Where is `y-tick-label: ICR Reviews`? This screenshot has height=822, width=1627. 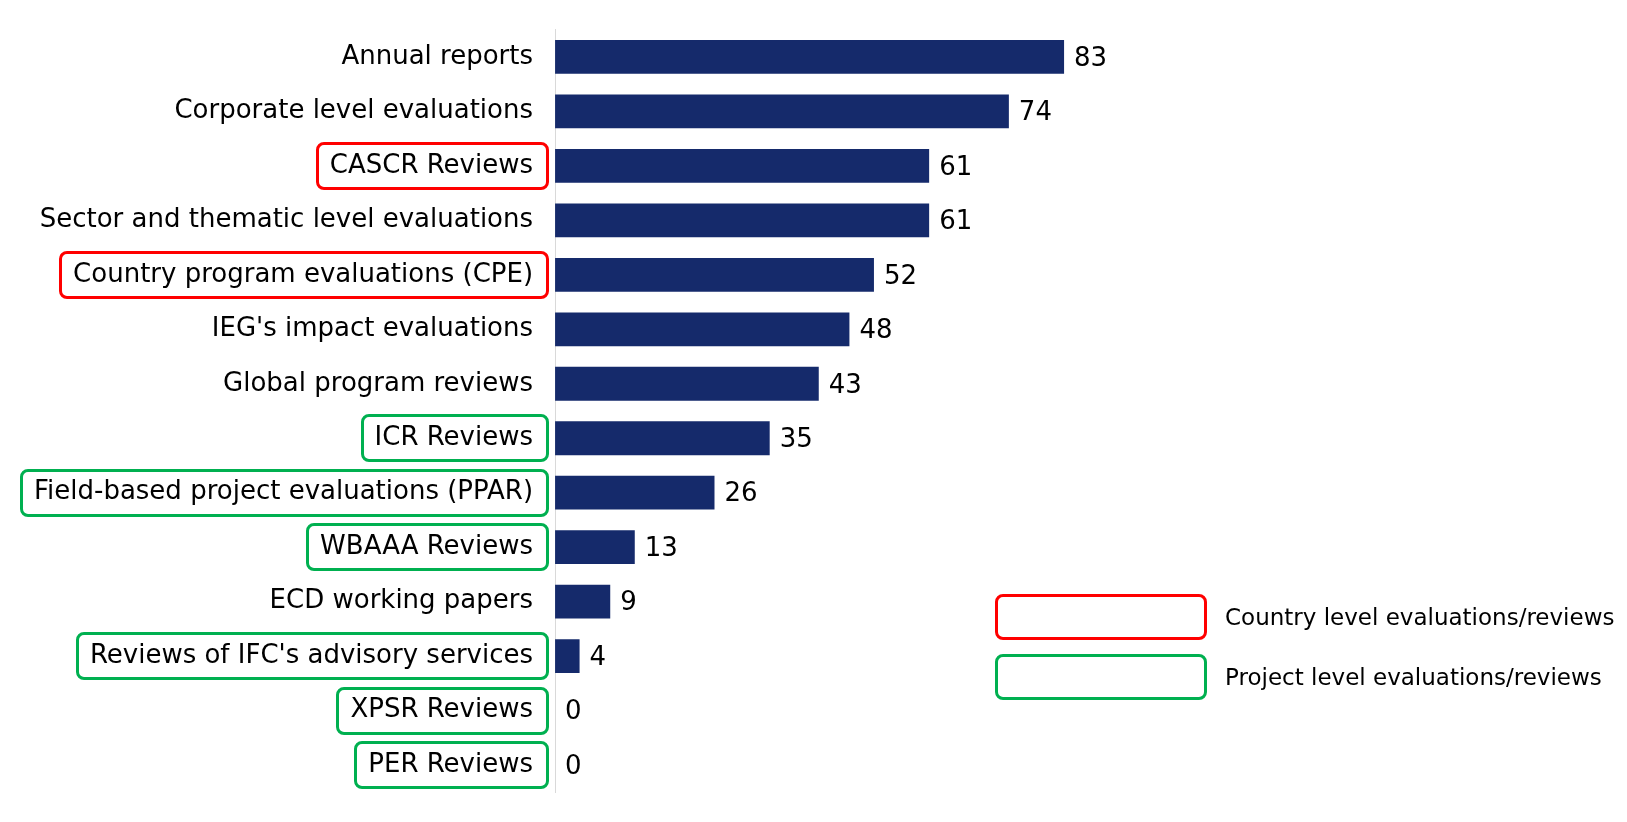 y-tick-label: ICR Reviews is located at coordinates (454, 435).